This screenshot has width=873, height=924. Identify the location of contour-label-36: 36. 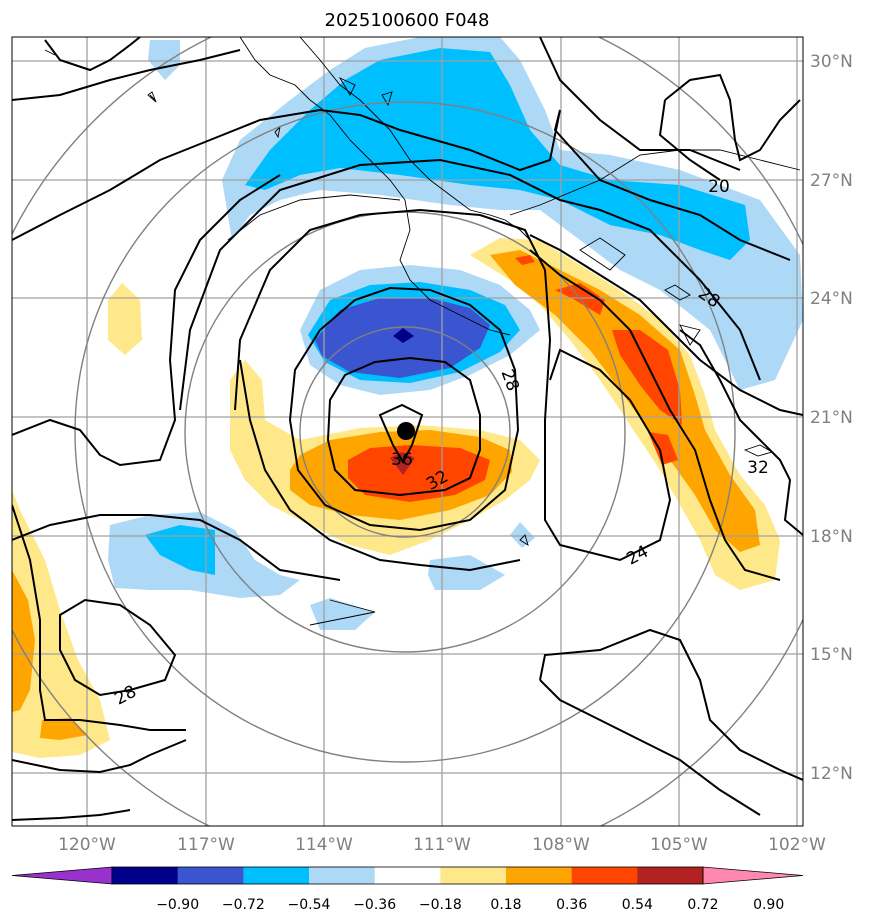
(402, 460).